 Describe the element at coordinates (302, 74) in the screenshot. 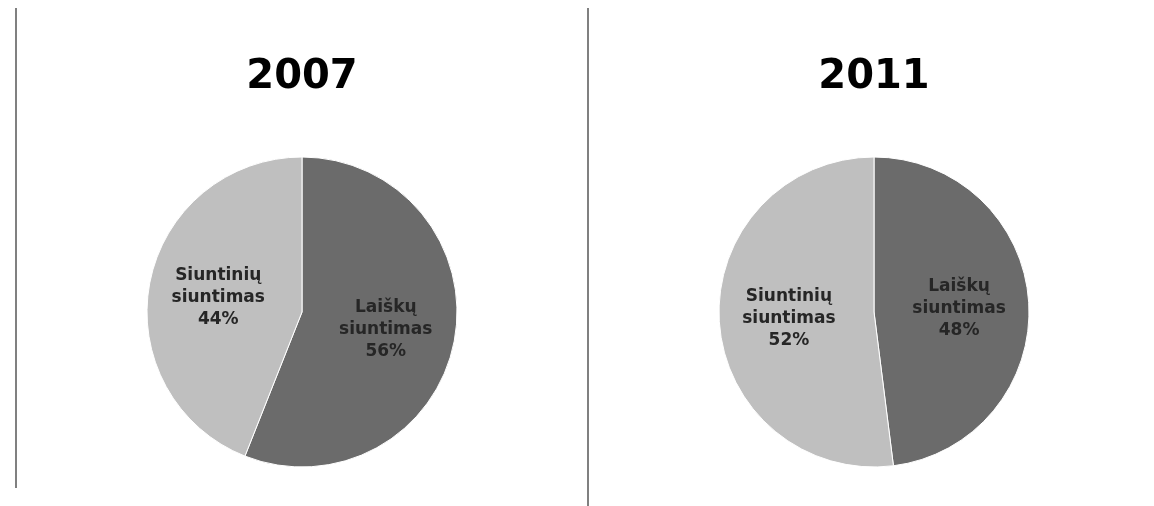

I see `chart-title: 2007` at that location.